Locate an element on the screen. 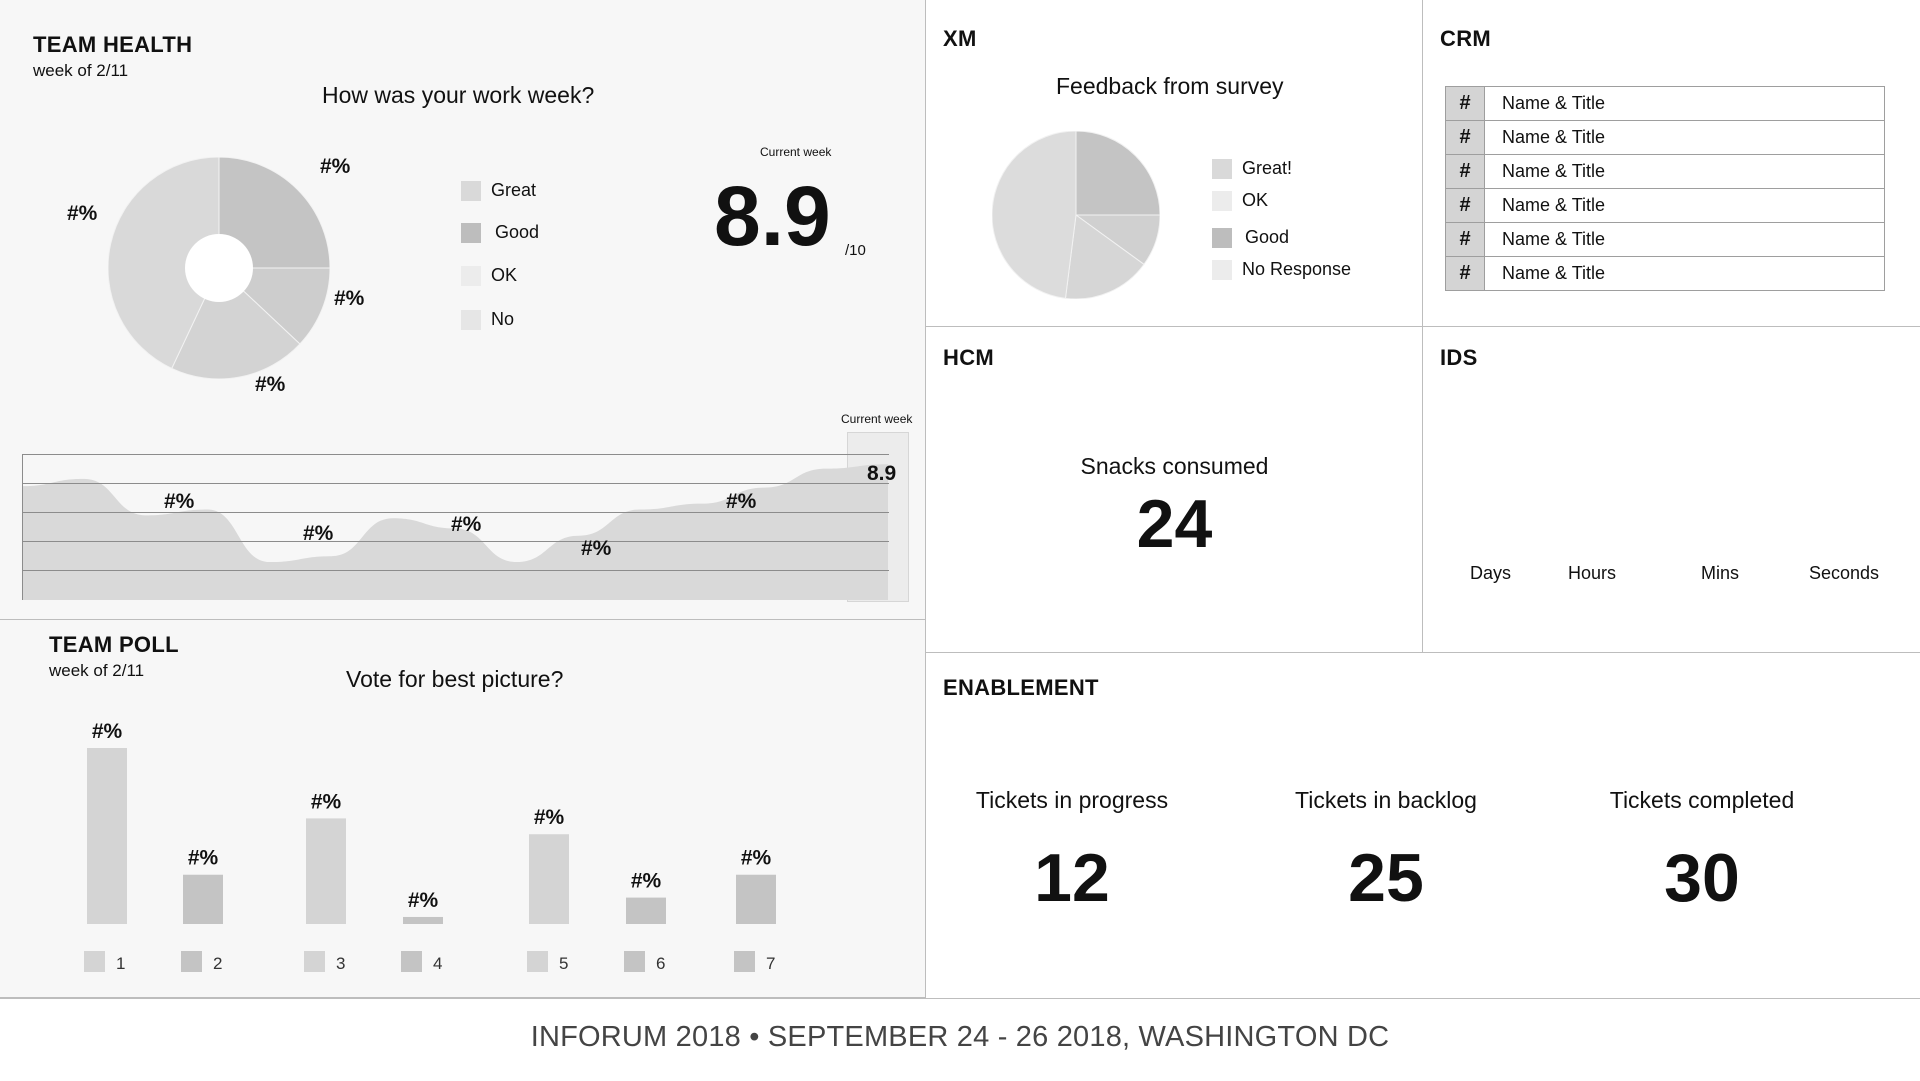 The image size is (1920, 1081). team-health-subtitle: week of 2/11 is located at coordinates (81, 70).